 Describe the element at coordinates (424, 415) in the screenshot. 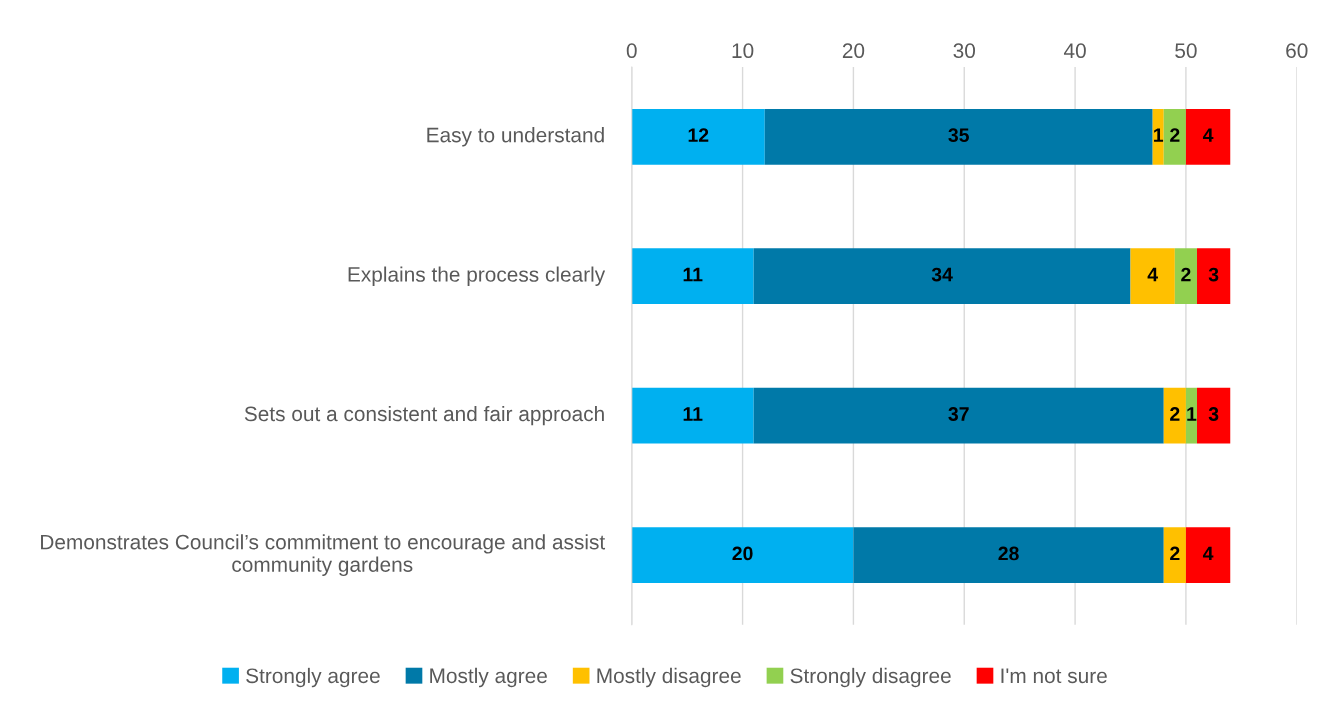

I see `y-tick-label: Sets out a consistent and fair approach` at that location.